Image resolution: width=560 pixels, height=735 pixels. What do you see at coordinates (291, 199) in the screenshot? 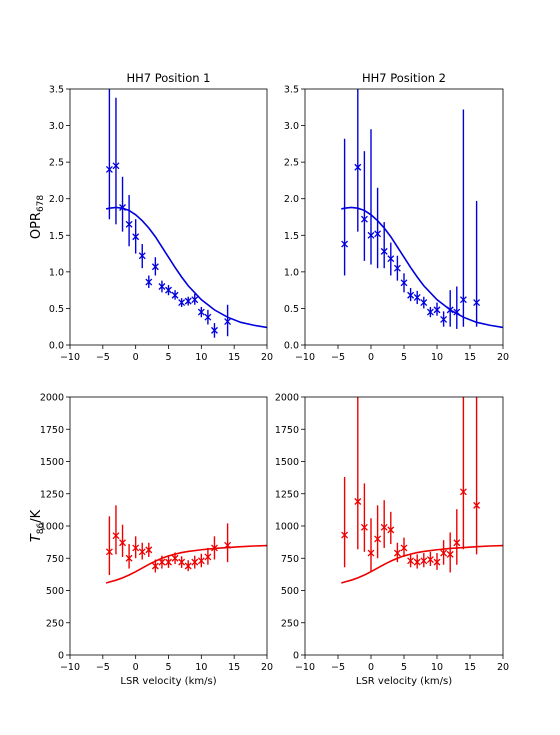
I see `y-tick-label: 2.0` at bounding box center [291, 199].